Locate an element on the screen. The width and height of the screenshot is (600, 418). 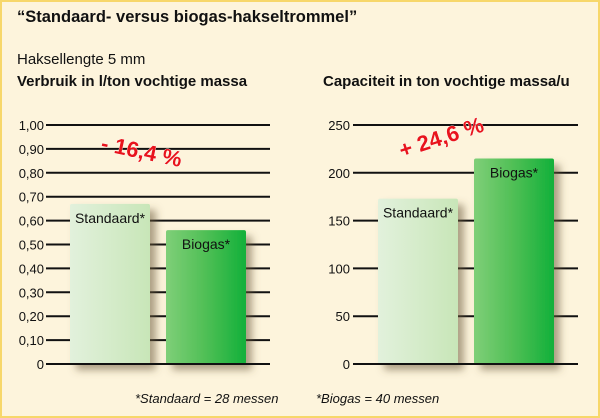
change-annotation: + 24,6 % is located at coordinates (441, 137).